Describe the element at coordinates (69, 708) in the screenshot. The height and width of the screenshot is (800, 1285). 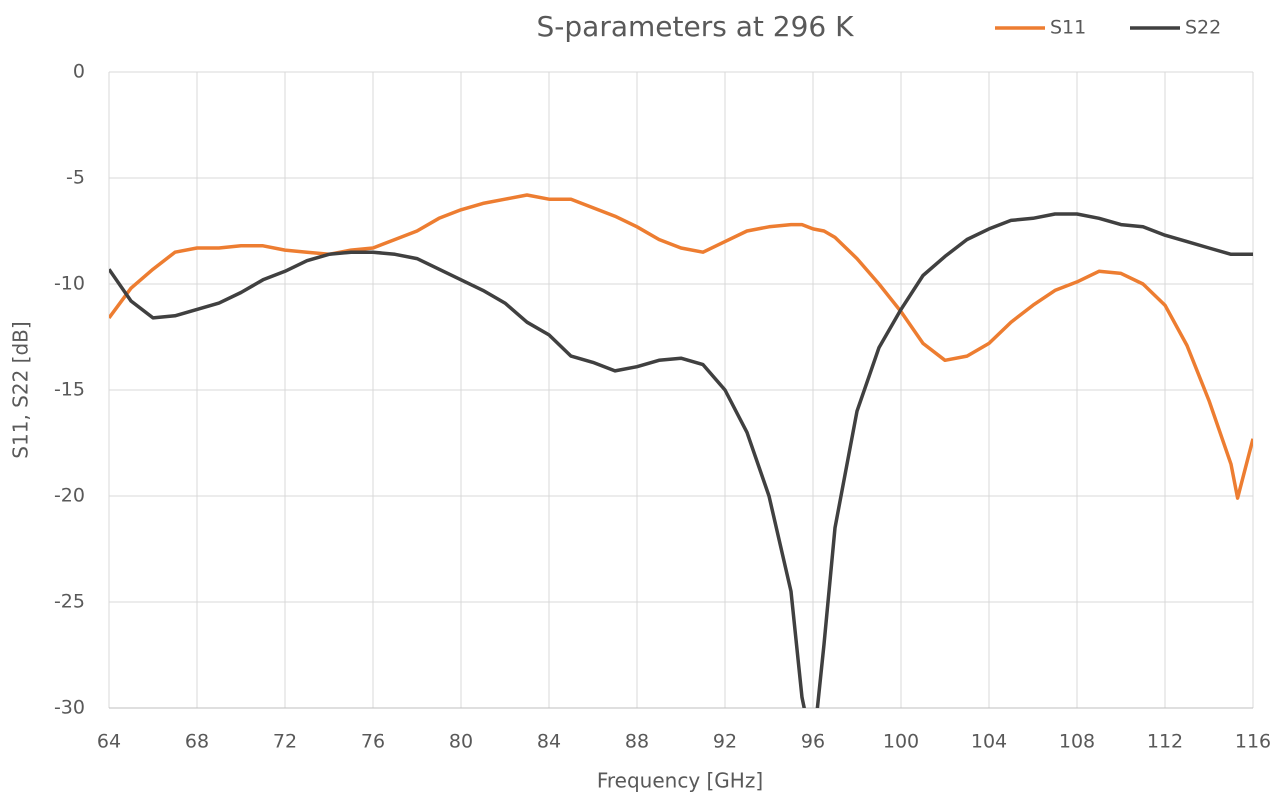
I see `y-tick-label: -30` at that location.